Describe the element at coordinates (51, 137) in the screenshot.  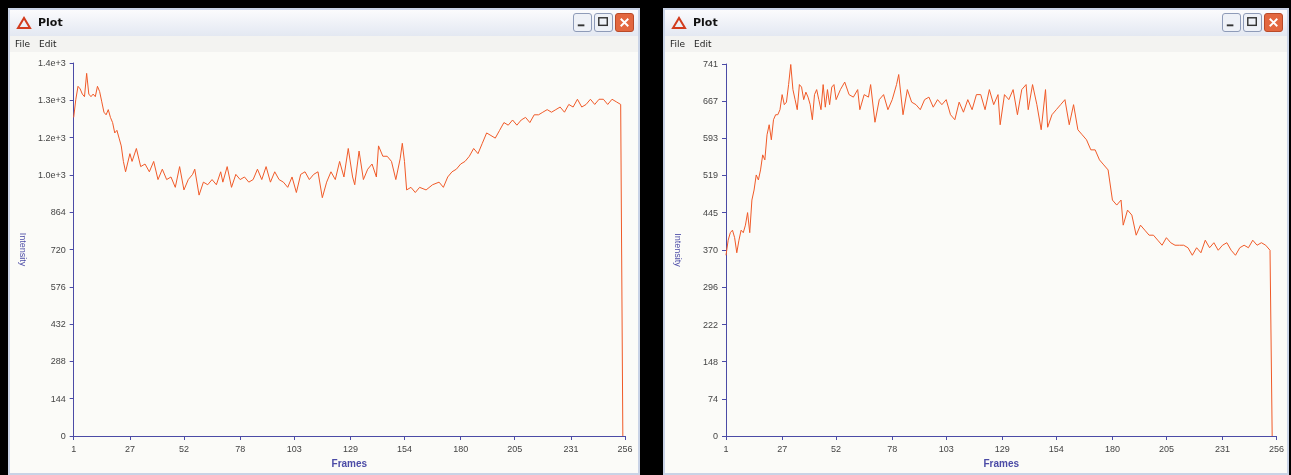
I see `y-tick-label: 1.2e+3` at that location.